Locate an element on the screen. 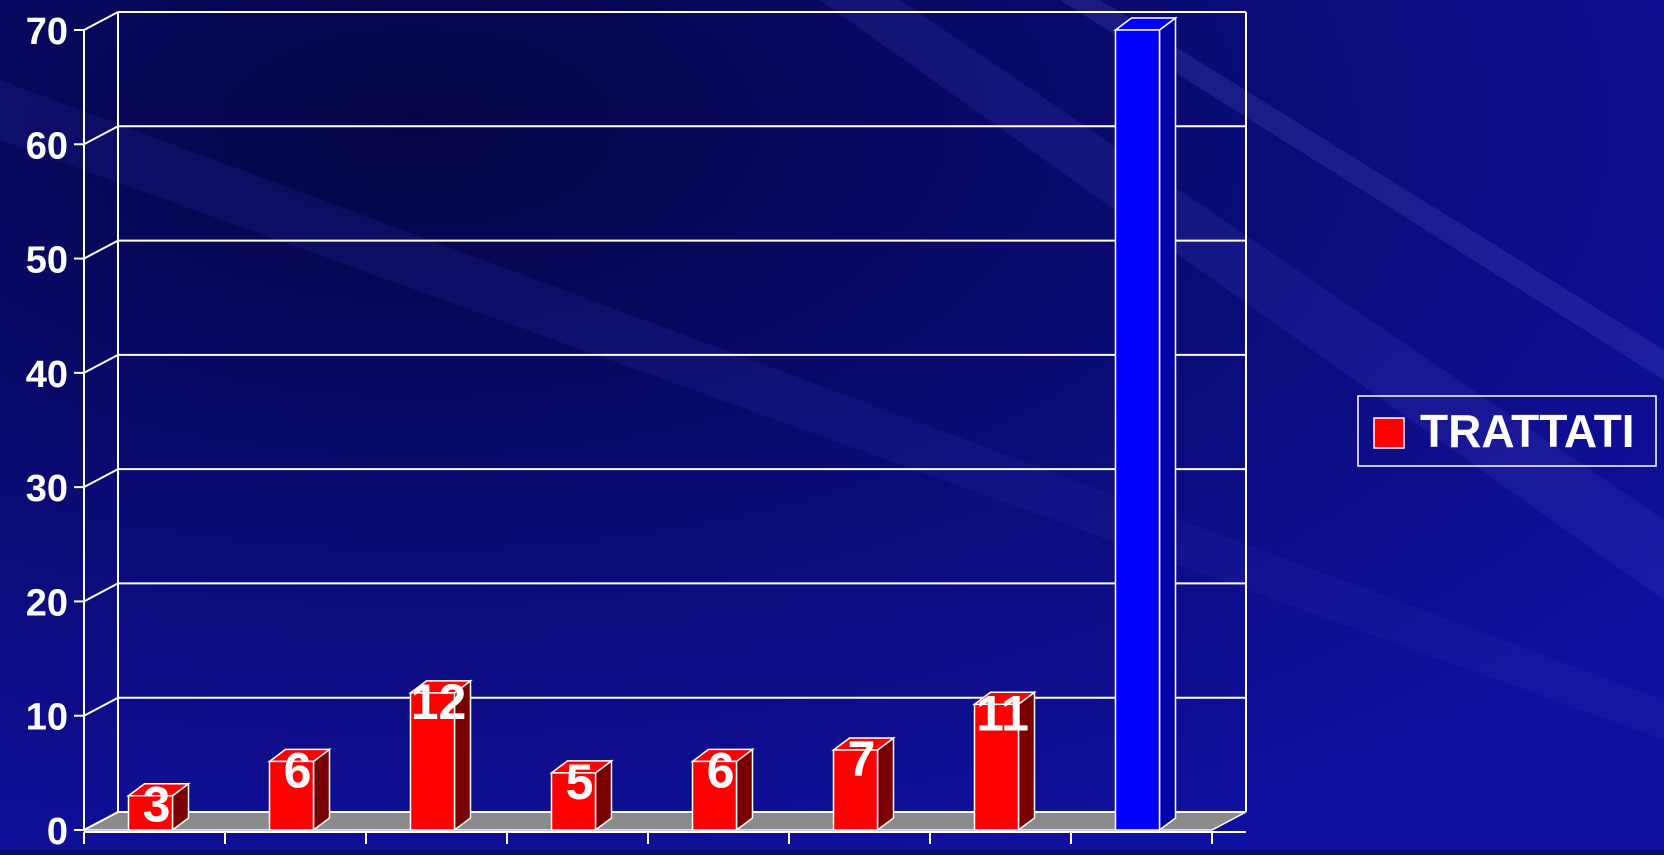  y-tick-label: 30 is located at coordinates (47, 489).